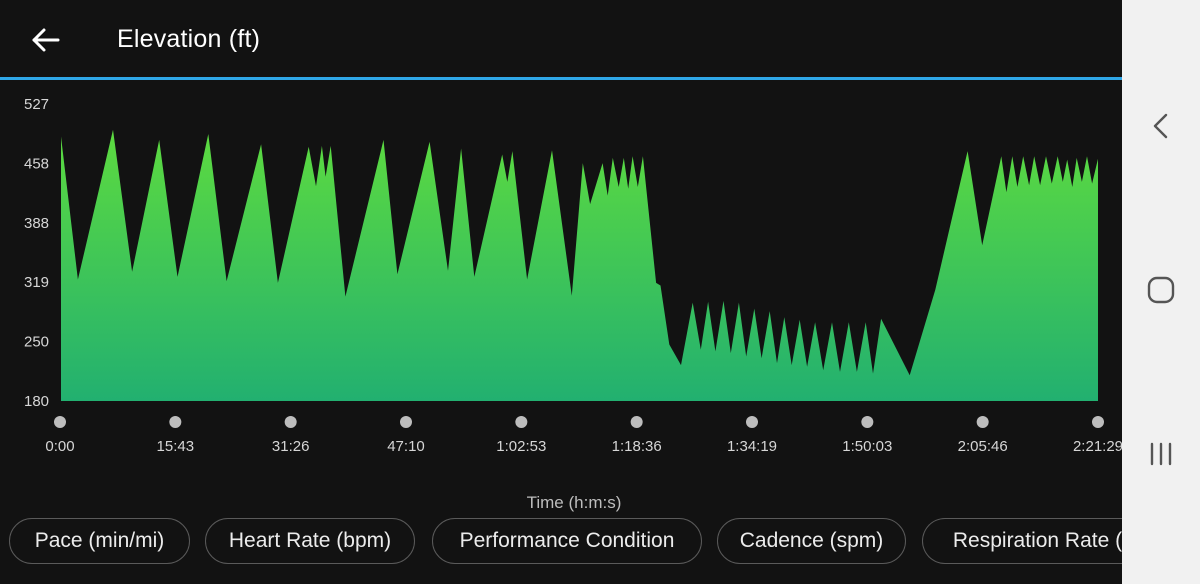 The height and width of the screenshot is (584, 1200). What do you see at coordinates (1022, 541) in the screenshot?
I see `metric-chip: Respiration Rate (` at bounding box center [1022, 541].